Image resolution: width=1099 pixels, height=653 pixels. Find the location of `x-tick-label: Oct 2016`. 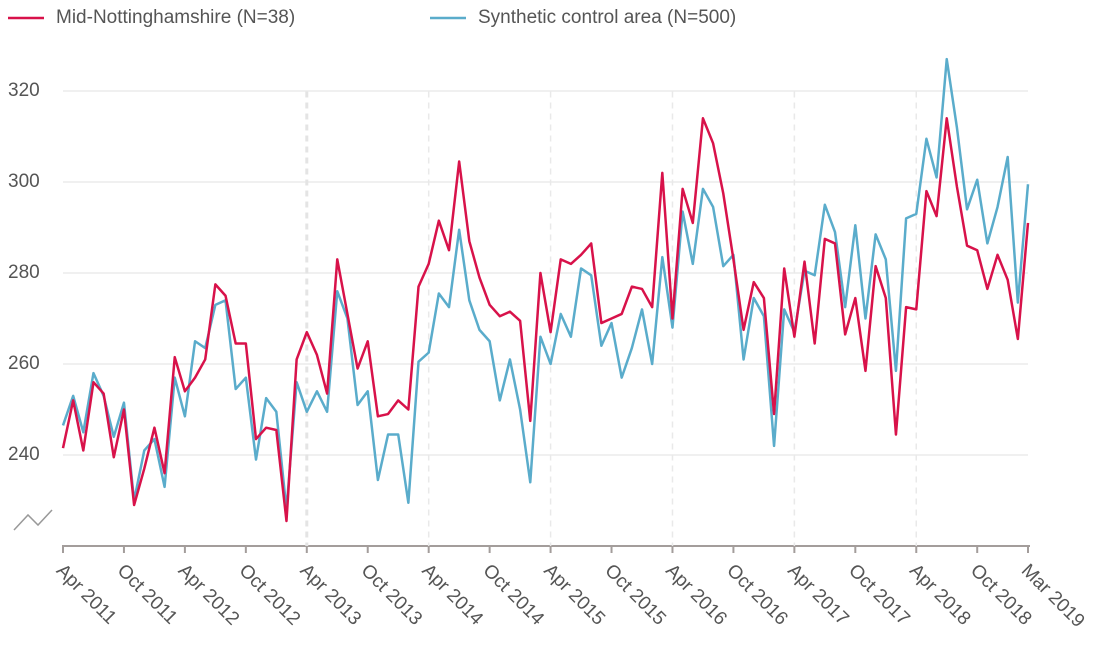

x-tick-label: Oct 2016 is located at coordinates (756, 594).